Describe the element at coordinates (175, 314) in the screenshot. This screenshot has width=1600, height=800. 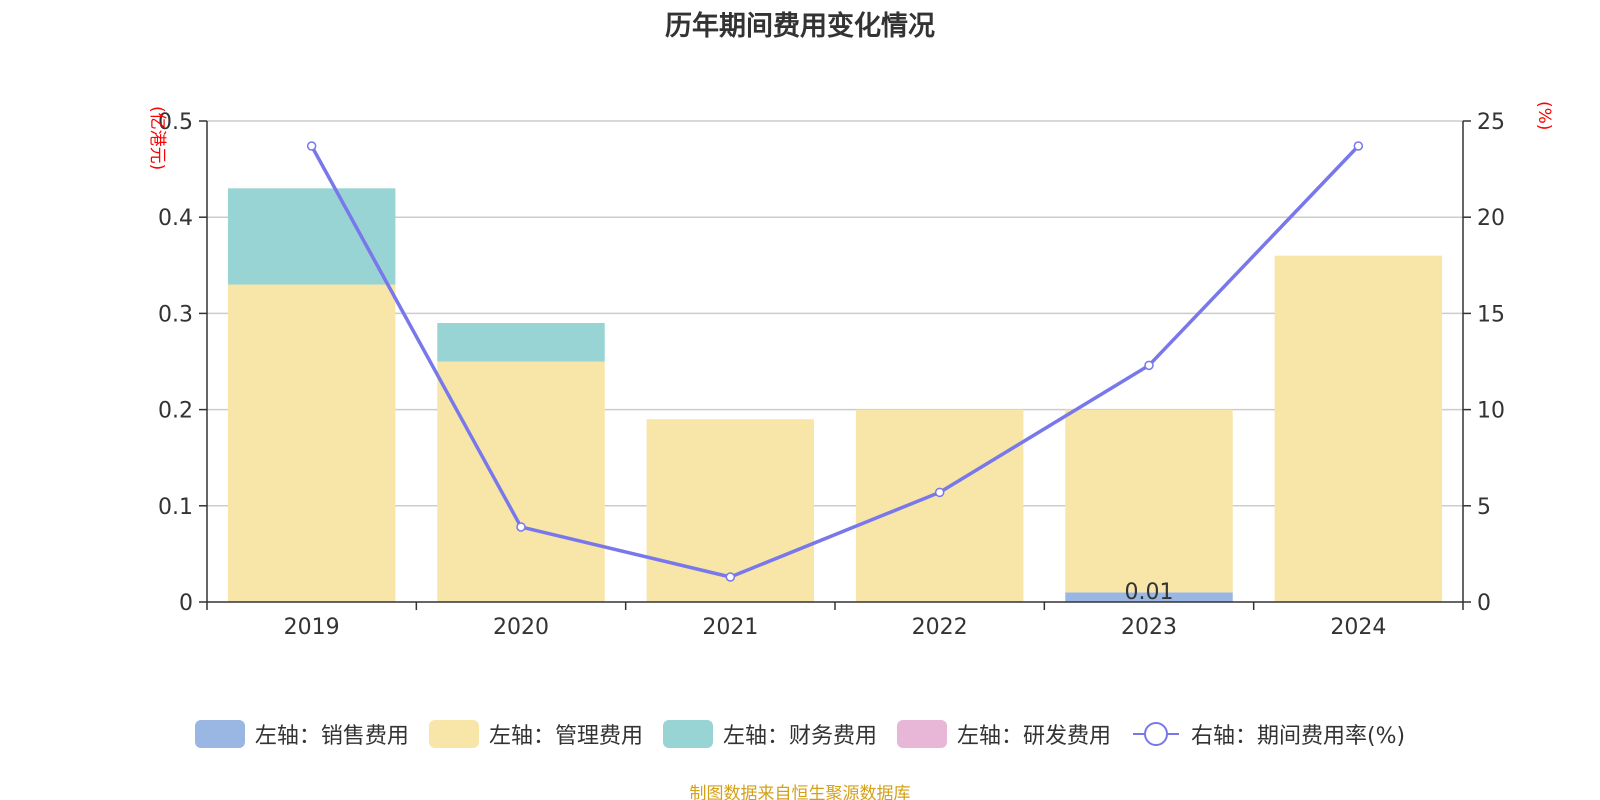
I see `left-axis-tick-label: 0.3` at that location.